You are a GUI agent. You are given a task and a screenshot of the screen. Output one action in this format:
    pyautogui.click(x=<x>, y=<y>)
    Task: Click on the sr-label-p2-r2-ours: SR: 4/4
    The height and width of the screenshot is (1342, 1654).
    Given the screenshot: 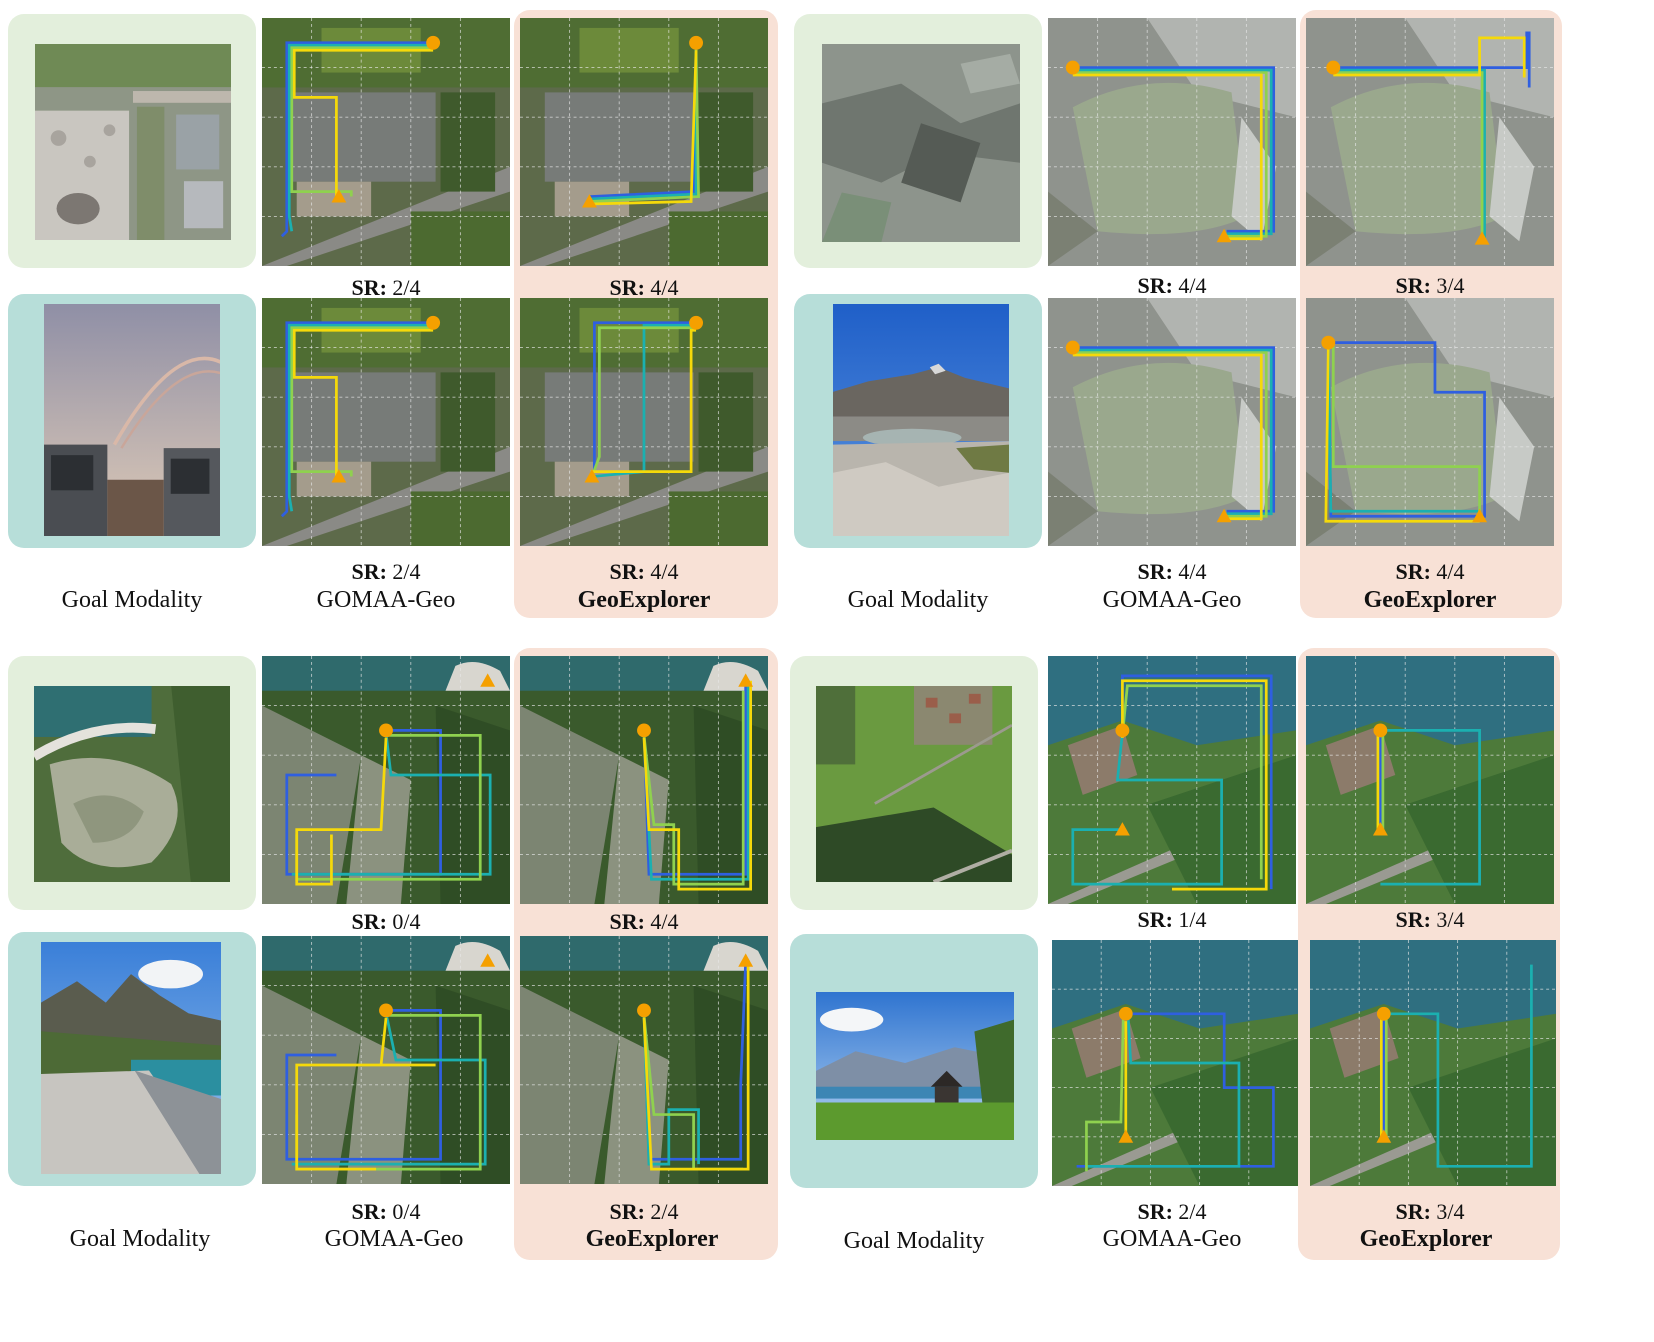 What is the action you would take?
    pyautogui.click(x=1430, y=572)
    